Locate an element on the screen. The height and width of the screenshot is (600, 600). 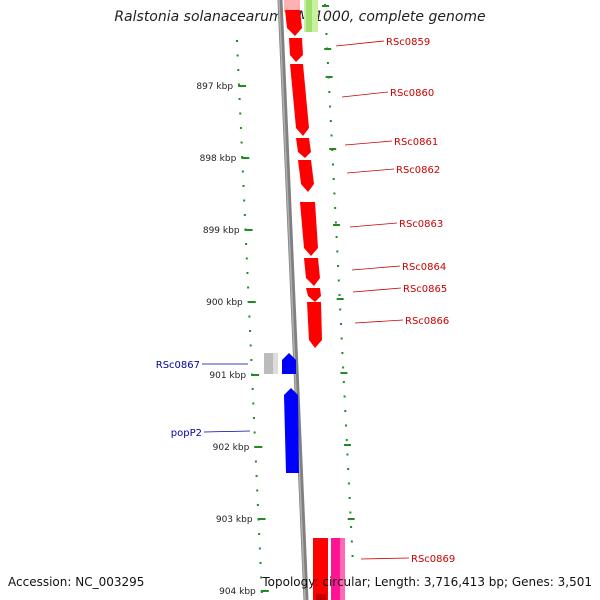
gene-rsc0859b is located at coordinates (296, 50).